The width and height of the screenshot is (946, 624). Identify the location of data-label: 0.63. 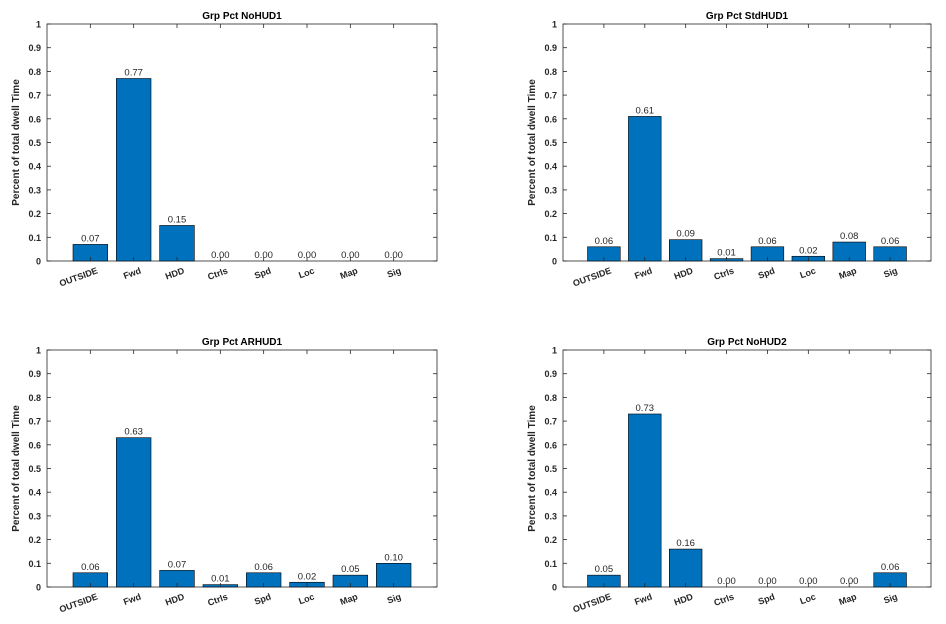
(133, 432).